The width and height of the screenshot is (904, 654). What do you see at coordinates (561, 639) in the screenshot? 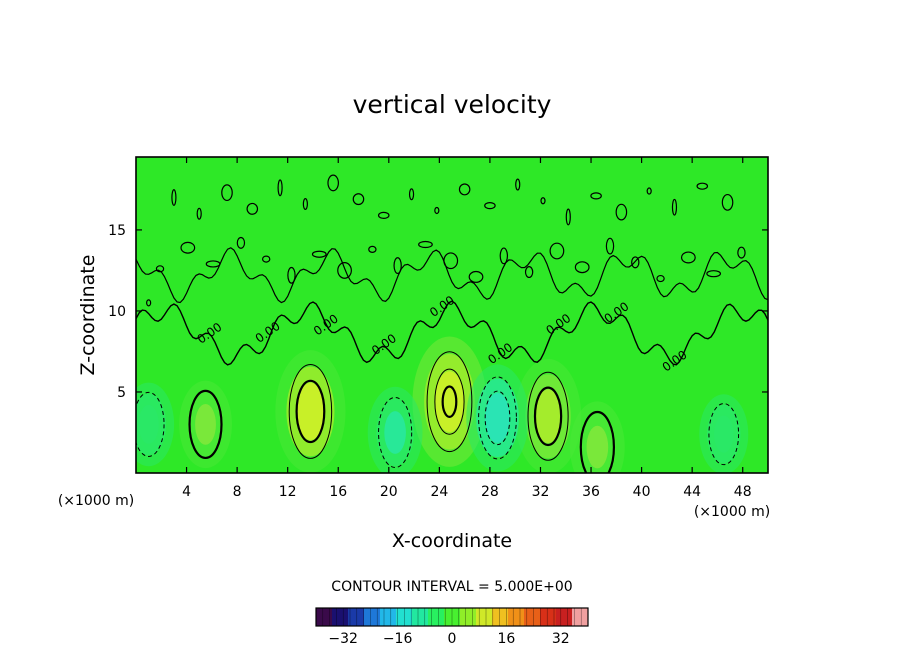
I see `colorbar-tick-label: 32` at bounding box center [561, 639].